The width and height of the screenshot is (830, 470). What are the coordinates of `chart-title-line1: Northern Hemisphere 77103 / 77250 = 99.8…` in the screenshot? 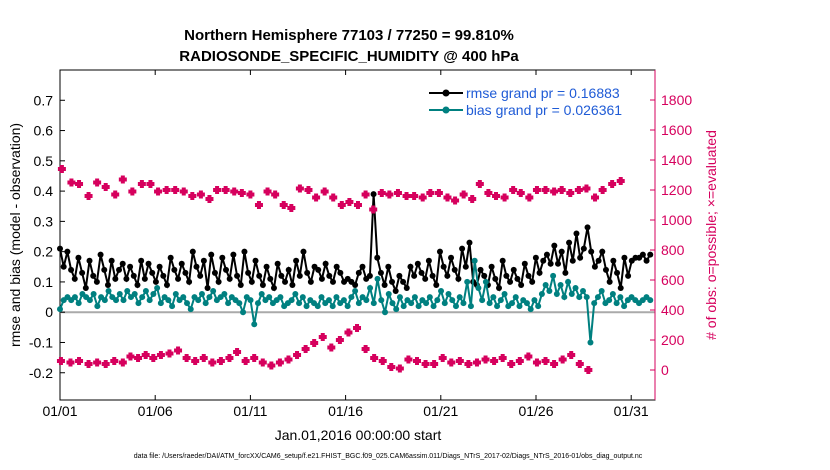 It's located at (349, 35).